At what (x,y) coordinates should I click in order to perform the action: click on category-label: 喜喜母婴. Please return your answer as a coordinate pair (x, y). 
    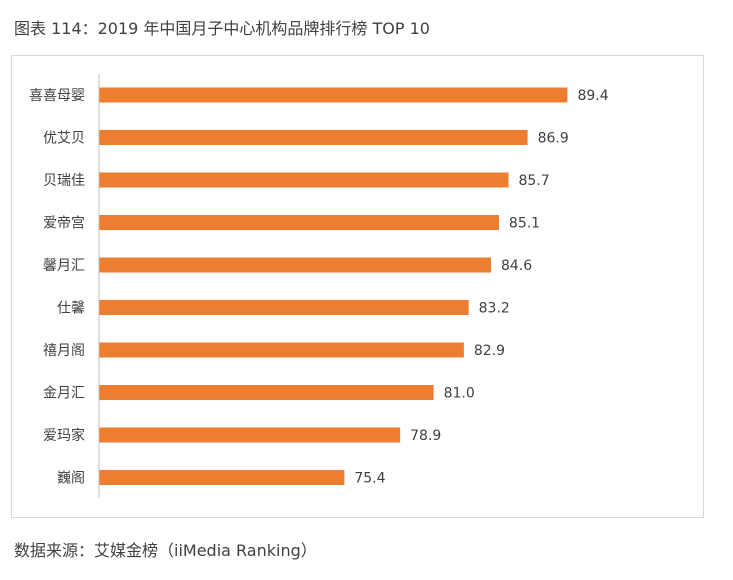
    Looking at the image, I should click on (57, 96).